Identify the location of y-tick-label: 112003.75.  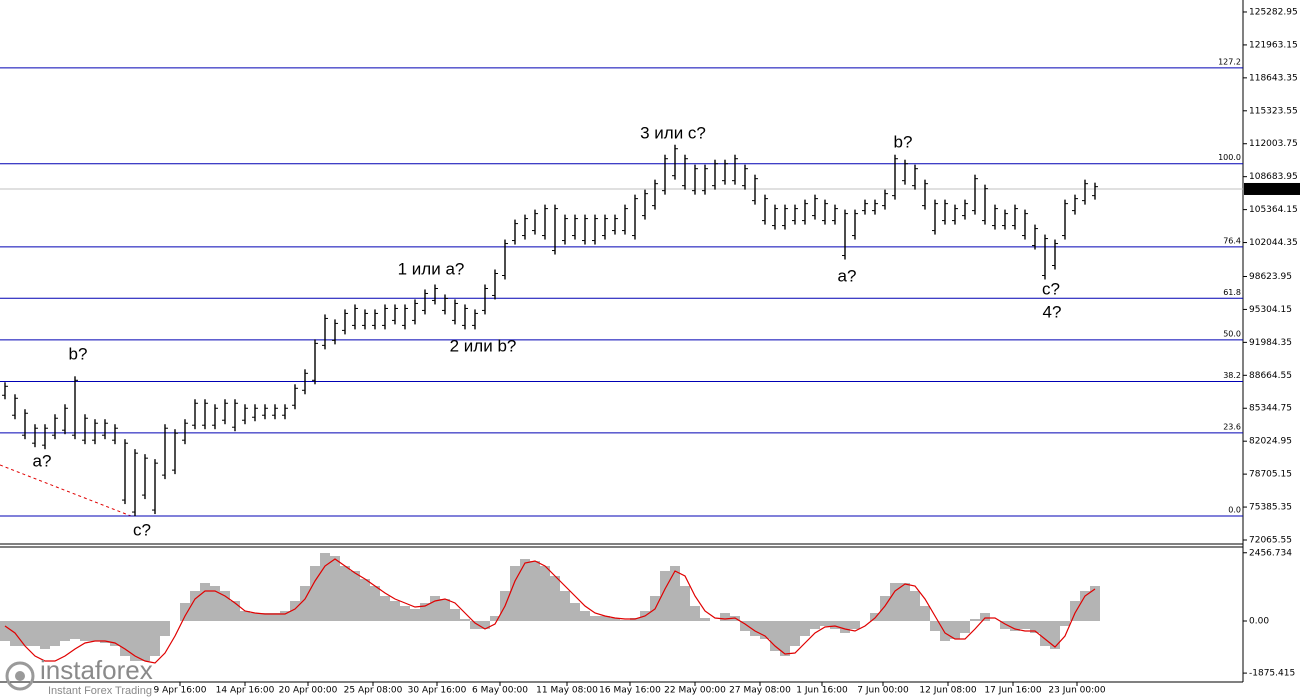
(1273, 144).